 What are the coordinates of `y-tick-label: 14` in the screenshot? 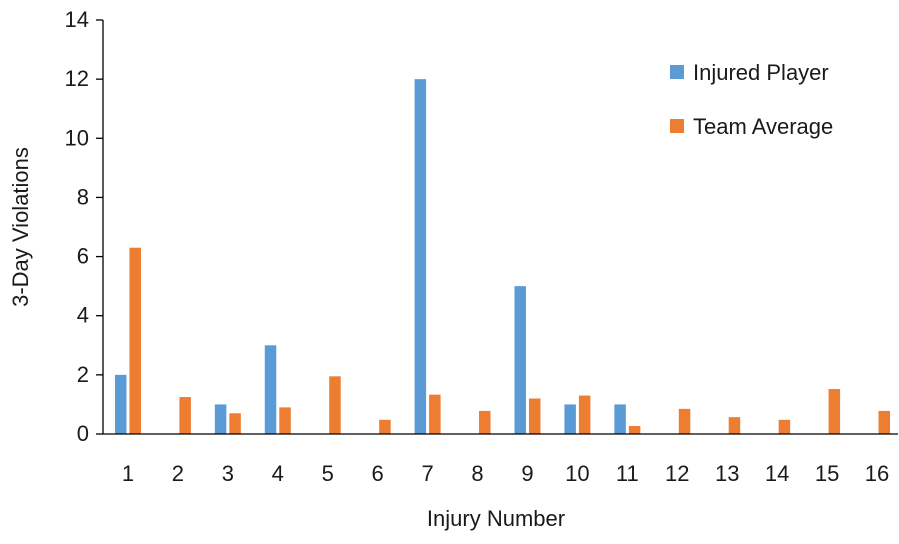 It's located at (77, 19).